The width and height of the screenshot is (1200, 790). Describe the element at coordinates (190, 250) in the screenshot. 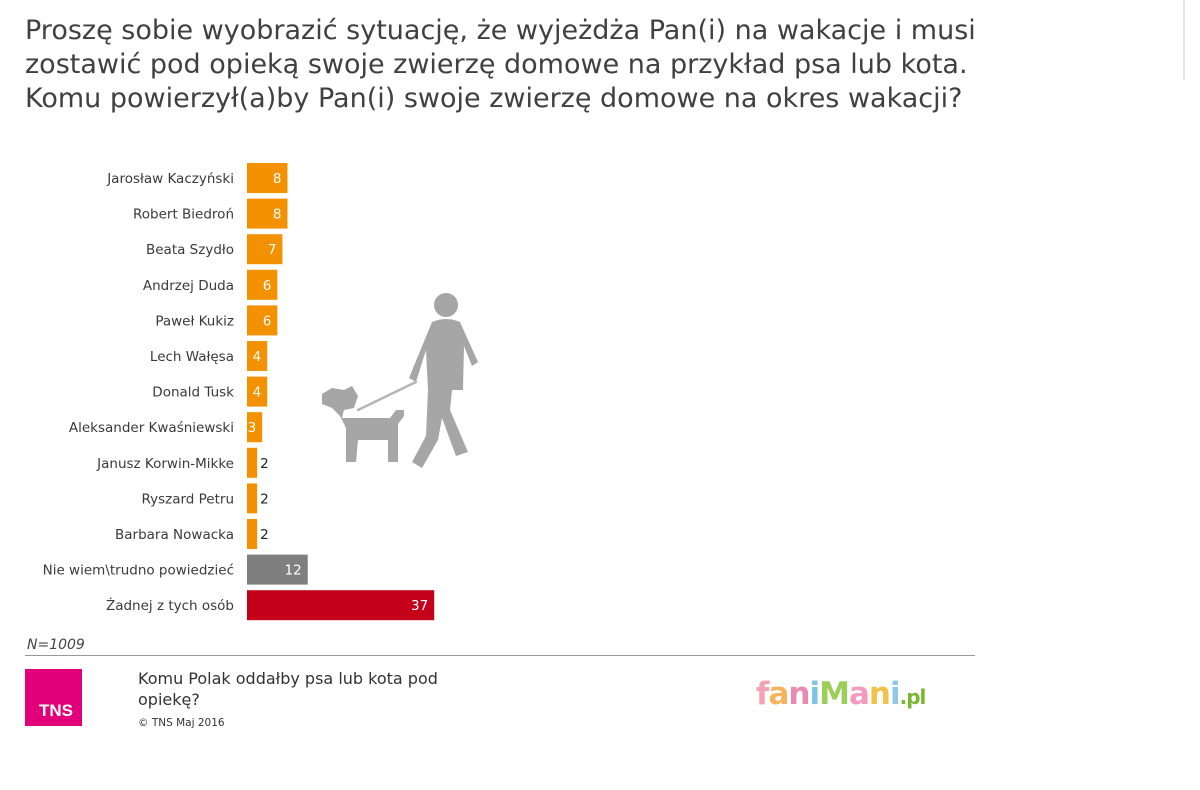

I see `category-label: Beata Szydło` at that location.